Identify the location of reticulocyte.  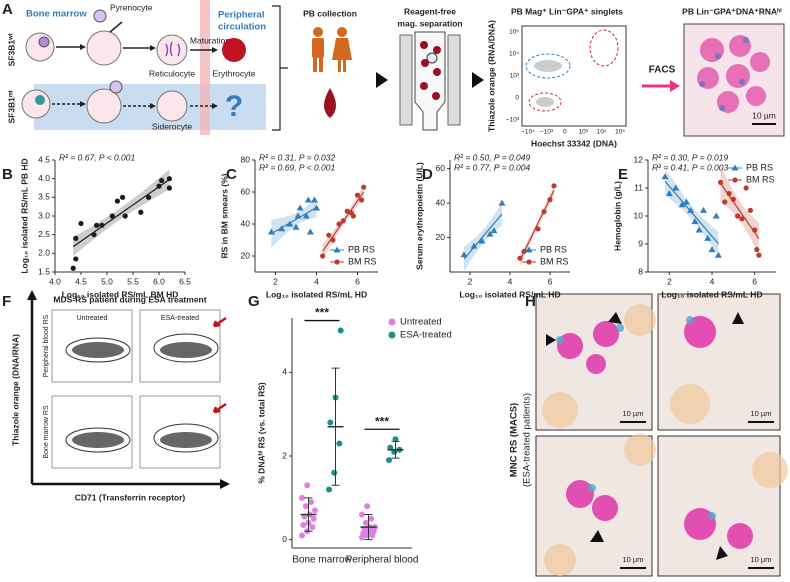
(172, 50).